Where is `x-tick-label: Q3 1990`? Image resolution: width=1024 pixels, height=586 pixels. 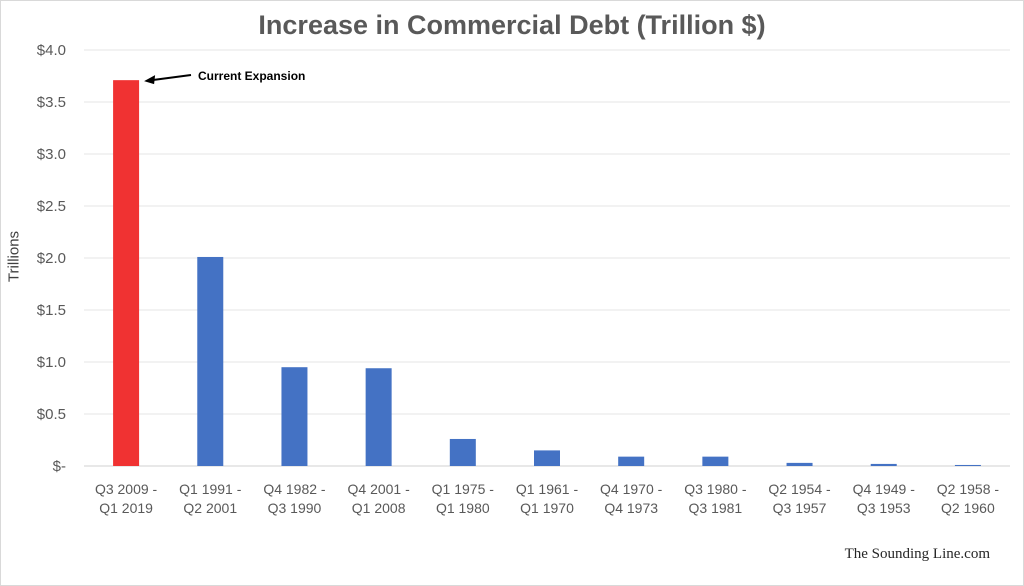
x-tick-label: Q3 1990 is located at coordinates (295, 508).